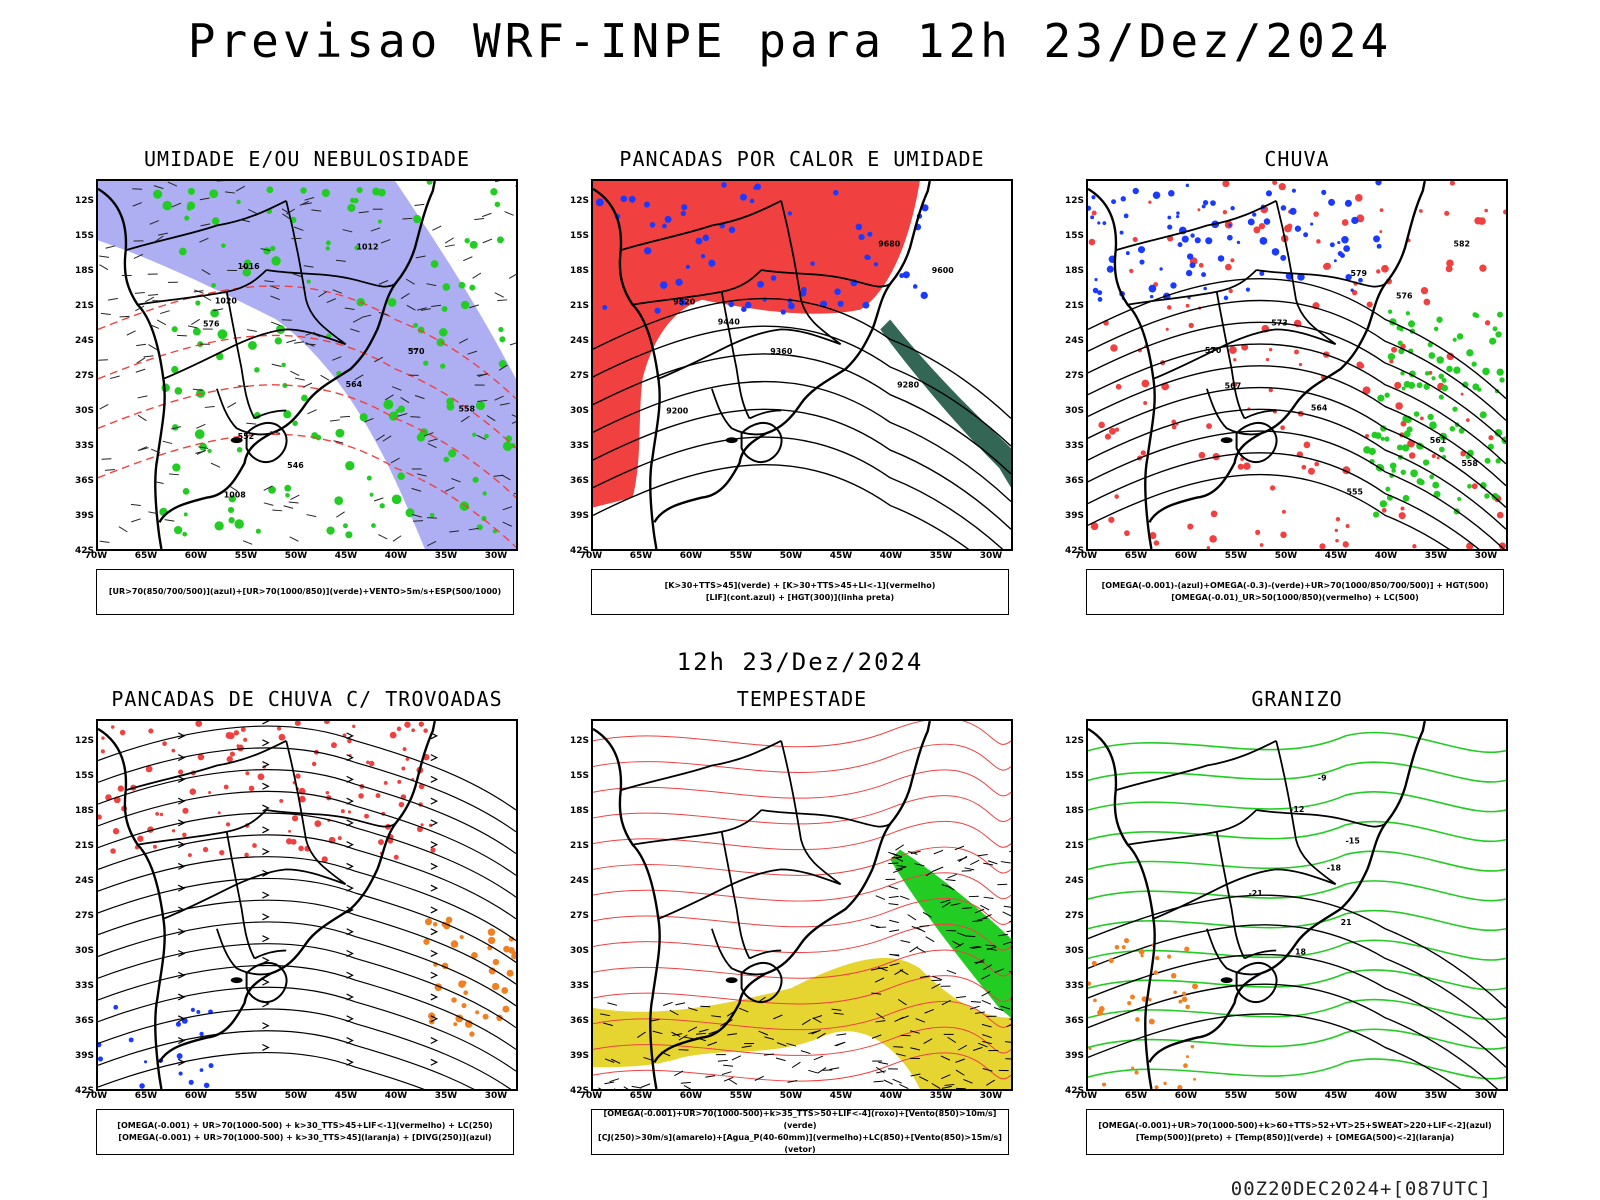 This screenshot has width=1600, height=1200. I want to click on coastline, so click(1257, 365).